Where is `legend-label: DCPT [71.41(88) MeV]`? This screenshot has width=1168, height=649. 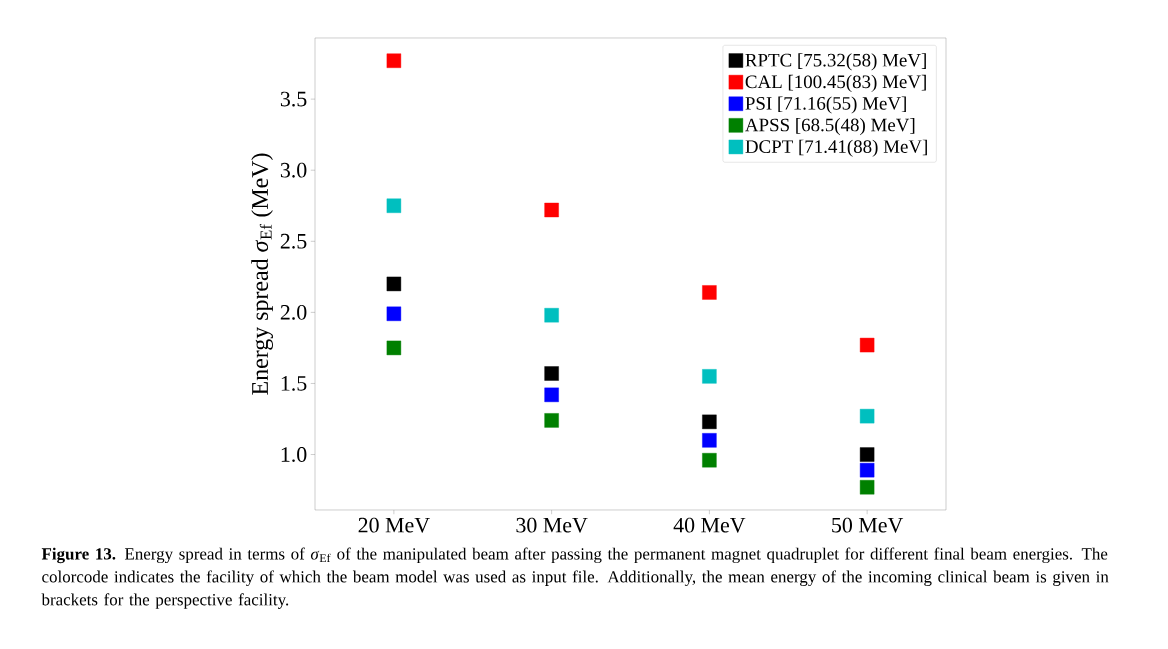 legend-label: DCPT [71.41(88) MeV] is located at coordinates (836, 148).